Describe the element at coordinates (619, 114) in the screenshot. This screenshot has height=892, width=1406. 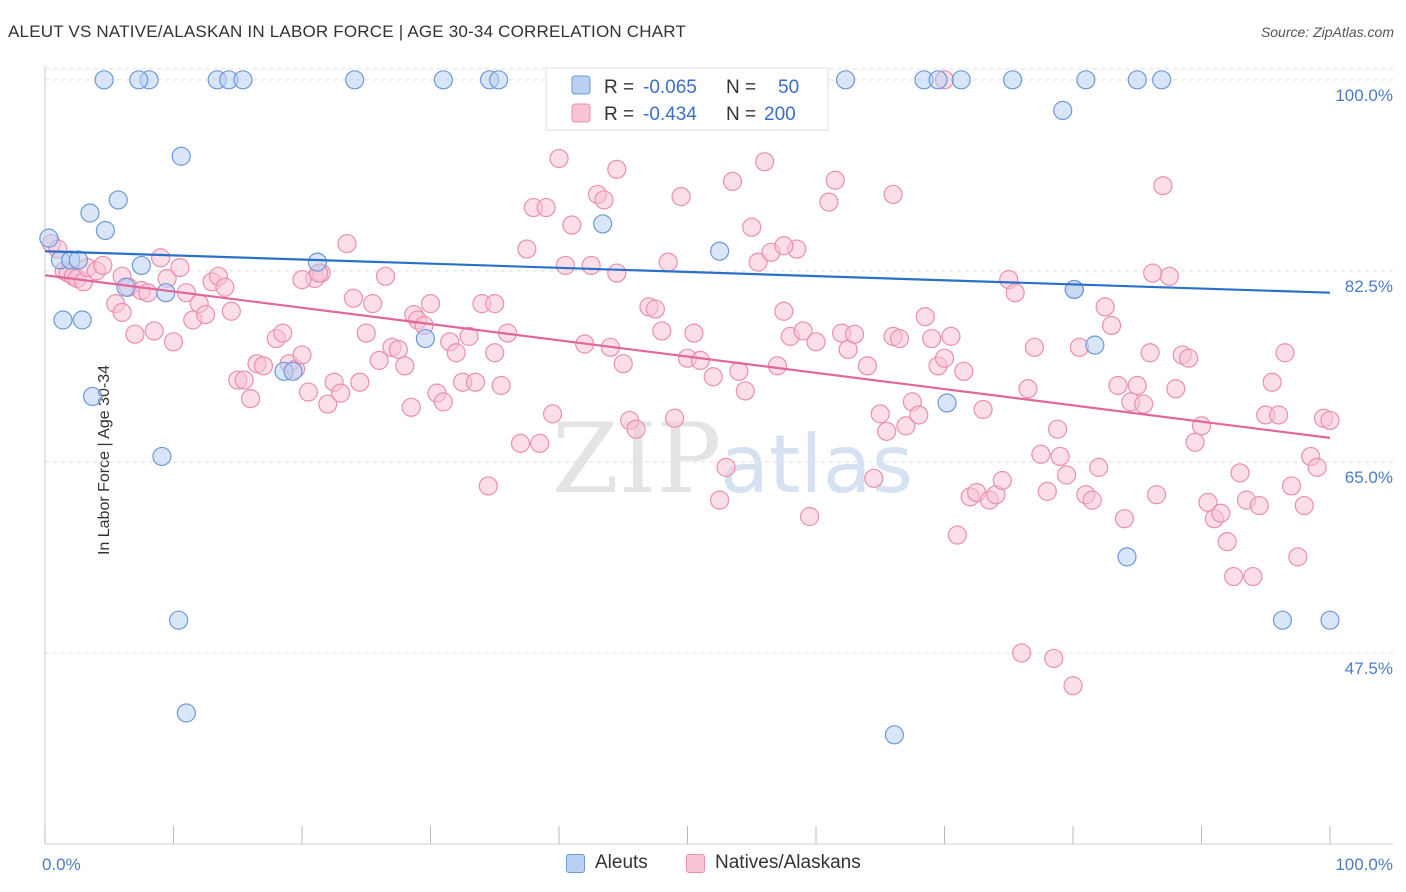
I see `legend-r-label-native: R =` at that location.